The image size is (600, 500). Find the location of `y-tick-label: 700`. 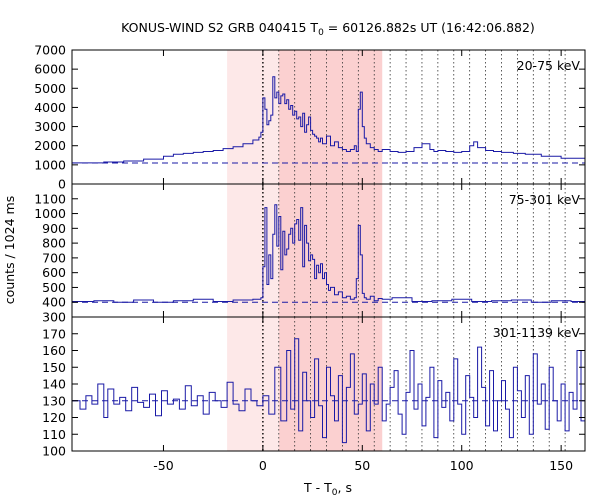

y-tick-label: 700 is located at coordinates (54, 257).